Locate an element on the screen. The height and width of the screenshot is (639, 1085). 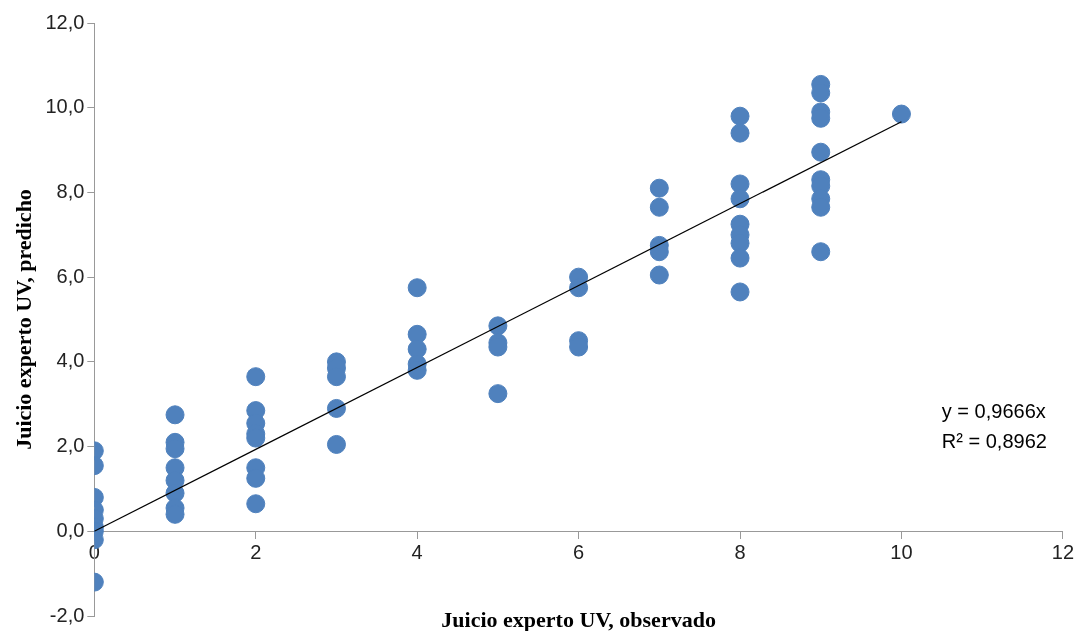
annotation: R² = 0,8962 is located at coordinates (994, 441).